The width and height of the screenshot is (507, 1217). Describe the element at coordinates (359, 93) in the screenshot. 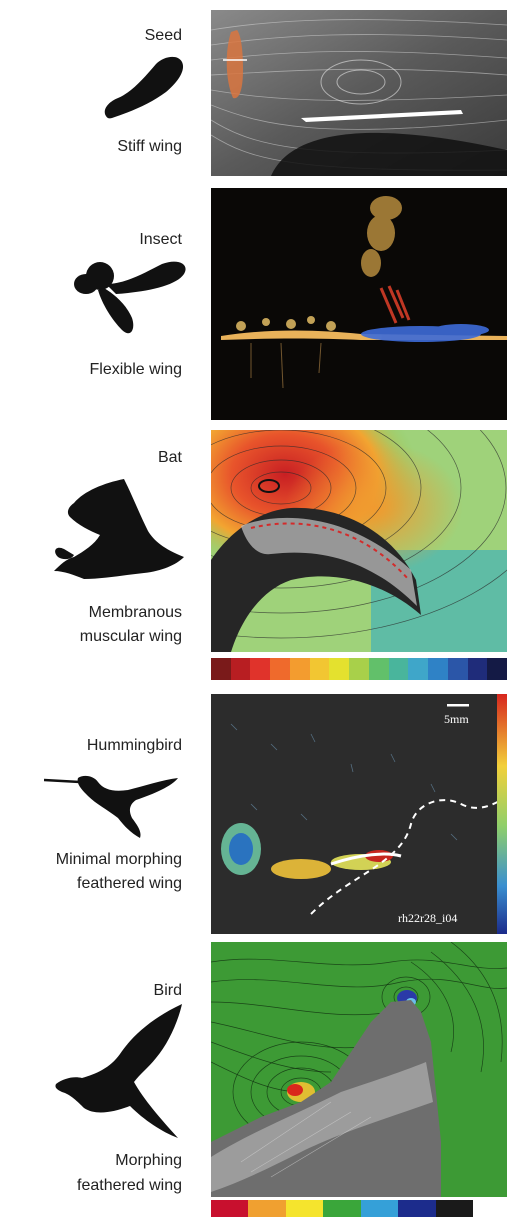

I see `seed-flow-image` at that location.